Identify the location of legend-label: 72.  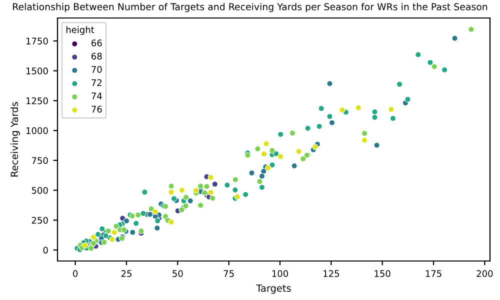
(97, 82).